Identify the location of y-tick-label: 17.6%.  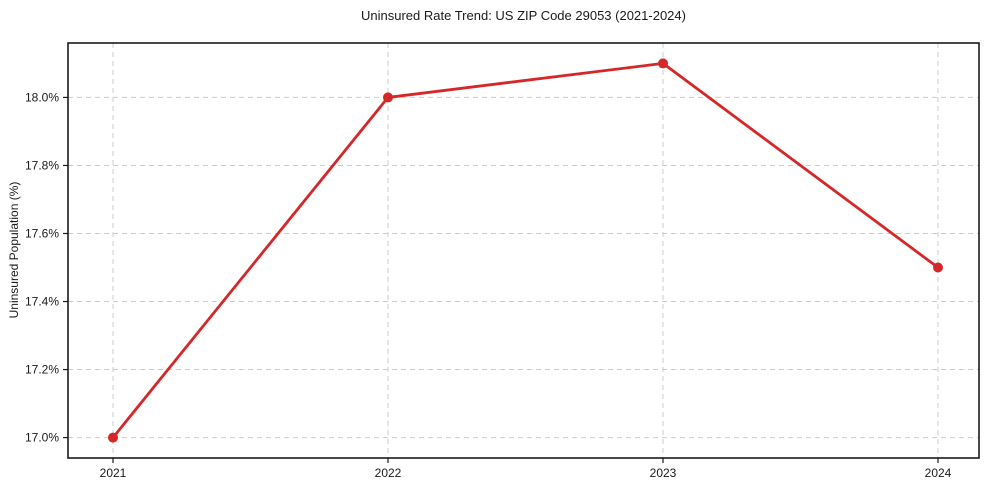
(42, 233).